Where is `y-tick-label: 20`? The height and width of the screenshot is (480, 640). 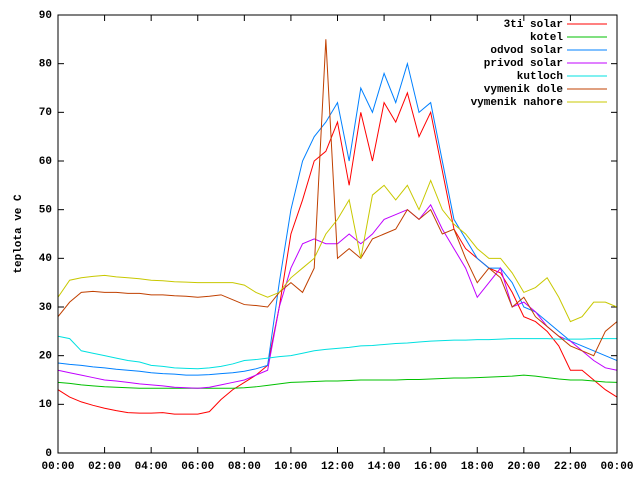 y-tick-label: 20 is located at coordinates (45, 357).